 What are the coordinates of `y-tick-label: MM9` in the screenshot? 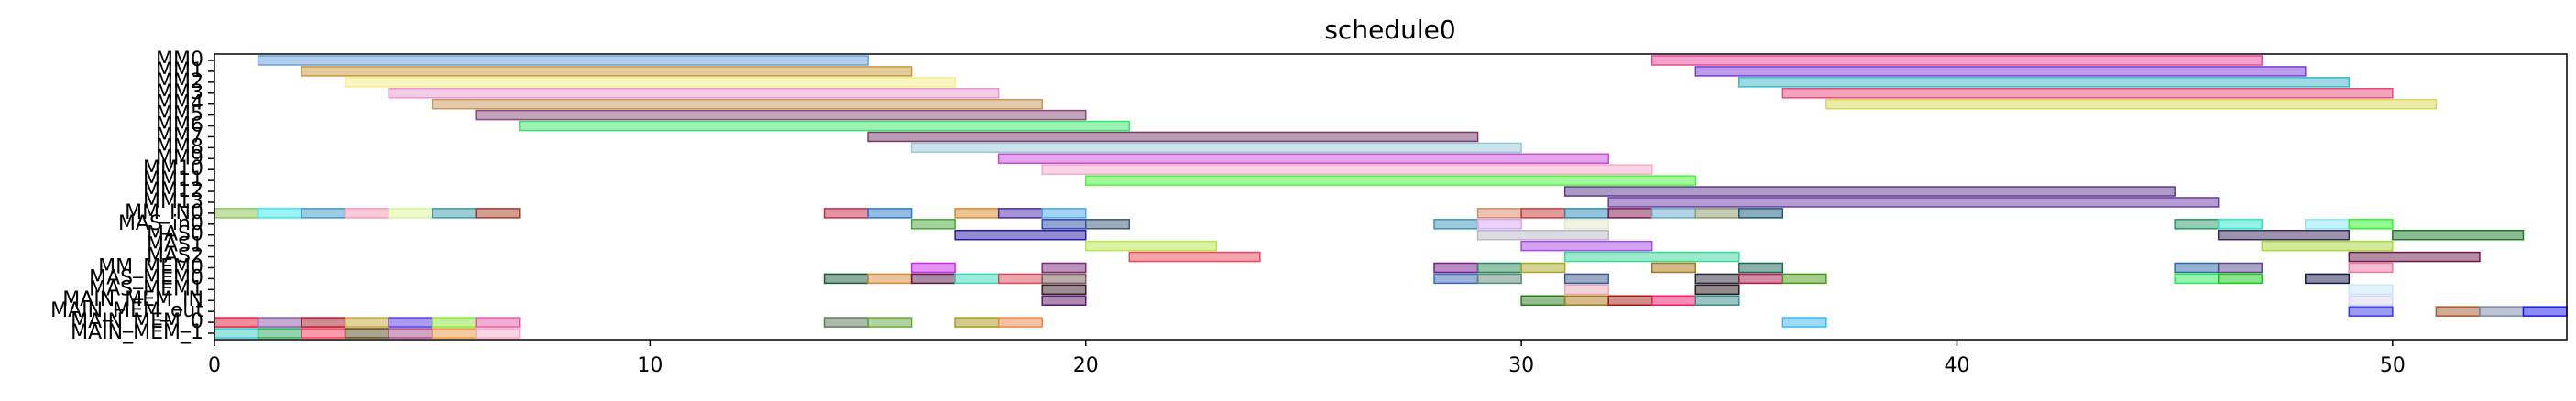 It's located at (179, 157).